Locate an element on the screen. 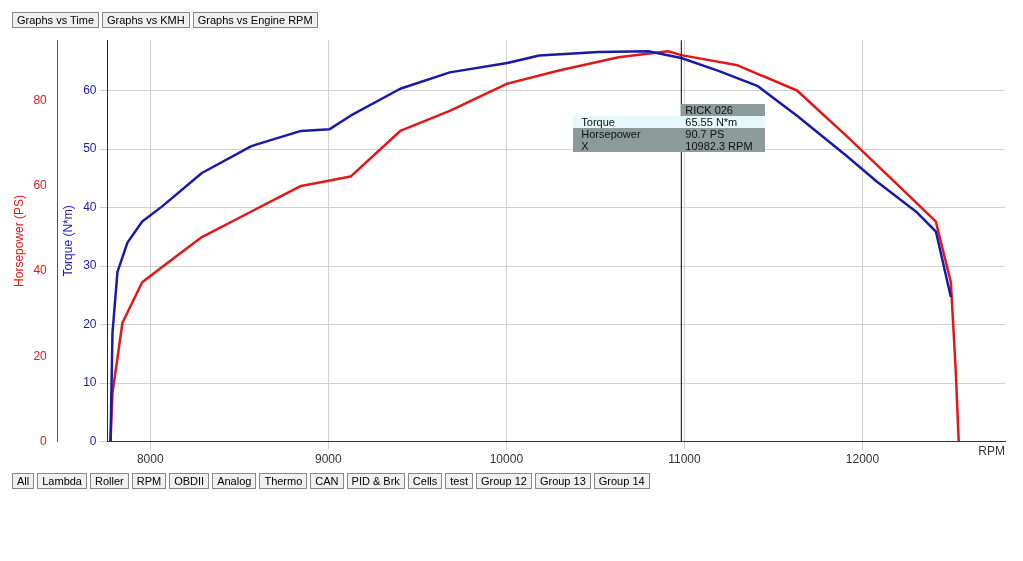 Image resolution: width=1023 pixels, height=561 pixels. text: PID & Brk is located at coordinates (375, 481).